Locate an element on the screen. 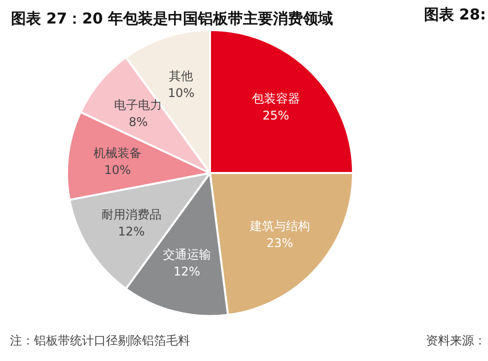 Image resolution: width=488 pixels, height=361 pixels. data-label: 25% is located at coordinates (276, 115).